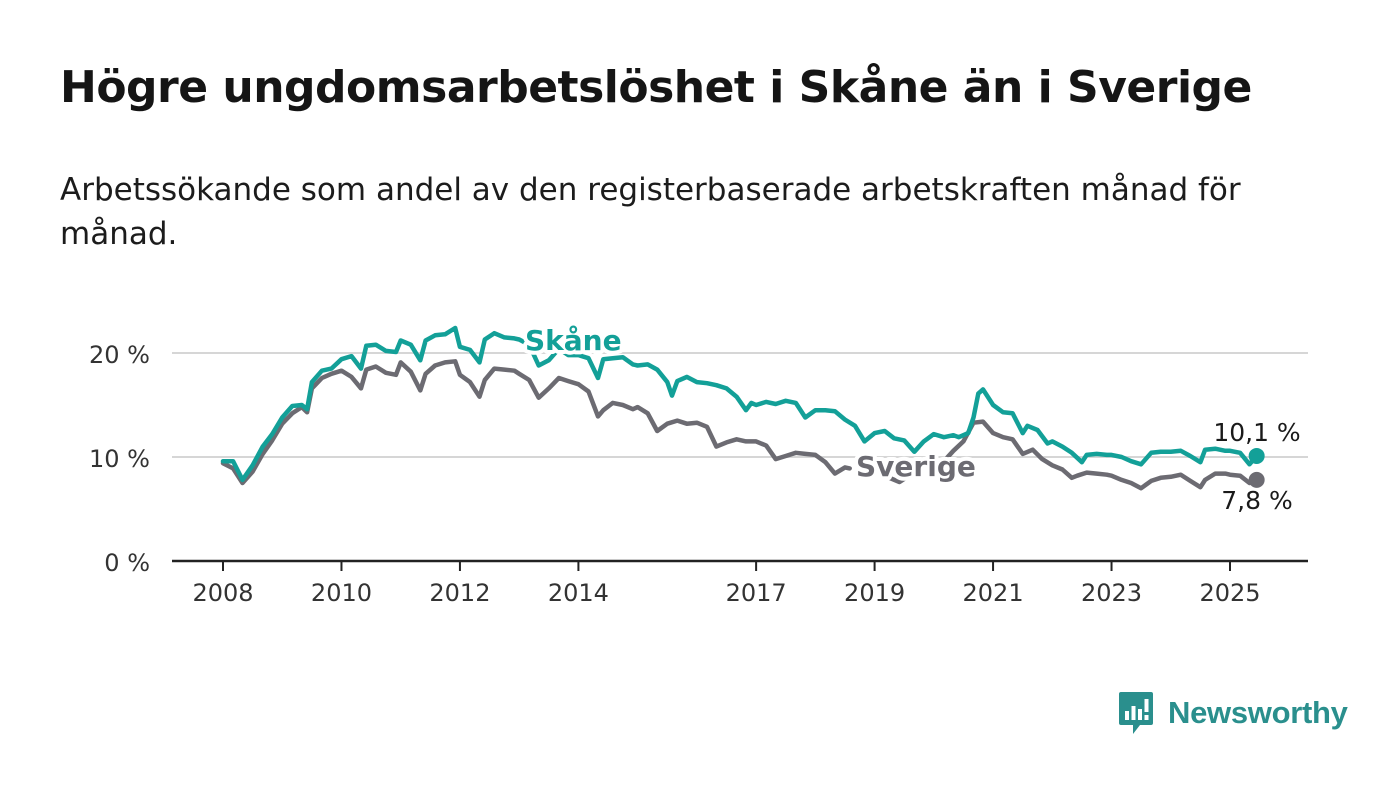  What do you see at coordinates (1256, 432) in the screenshot?
I see `end-value-label-skane: 10,1 %` at bounding box center [1256, 432].